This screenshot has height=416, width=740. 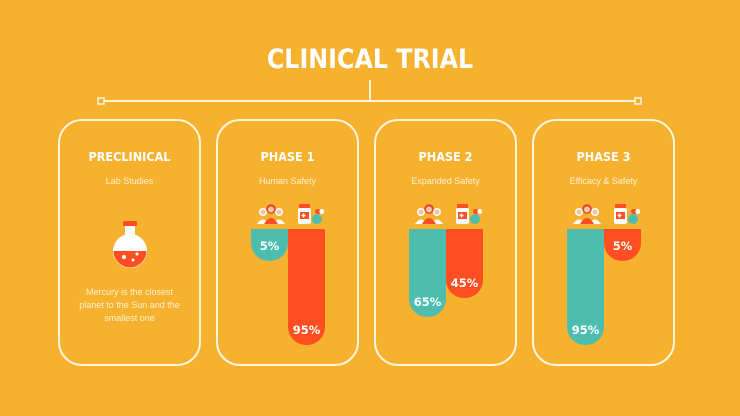 I want to click on human-bar-label: 5%, so click(x=269, y=246).